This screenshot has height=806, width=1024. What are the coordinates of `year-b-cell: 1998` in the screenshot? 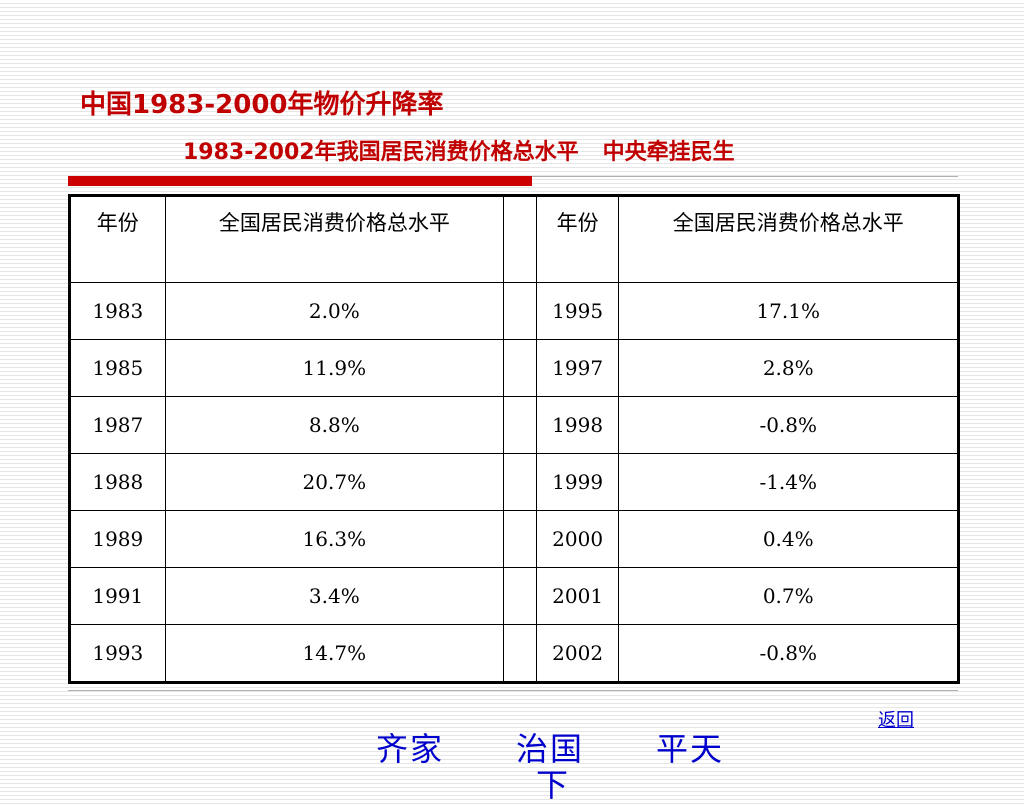 It's located at (577, 425).